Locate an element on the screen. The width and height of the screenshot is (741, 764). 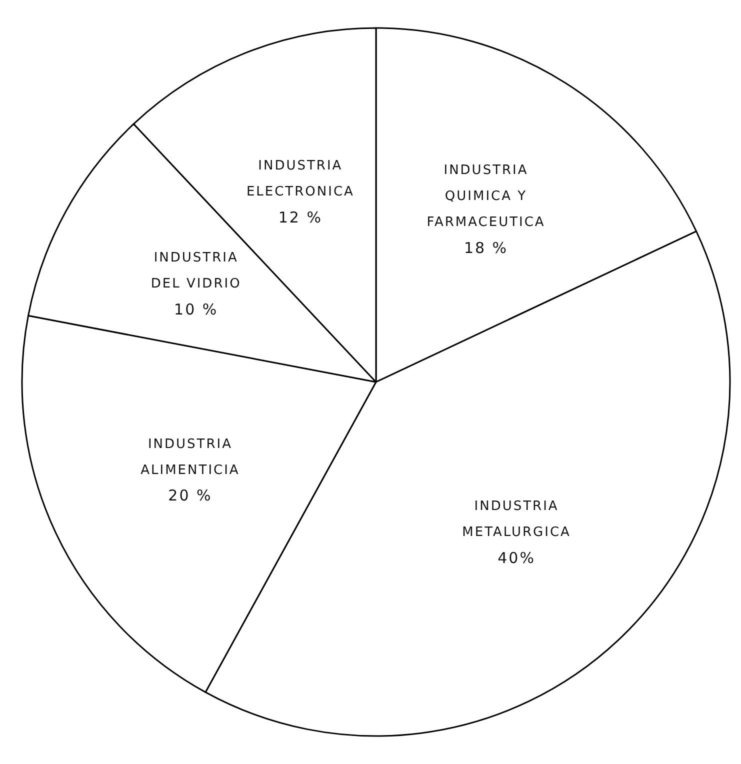
slice-label: INDUSTRIA QUIMICA Y FARMACEUTICA is located at coordinates (486, 196).